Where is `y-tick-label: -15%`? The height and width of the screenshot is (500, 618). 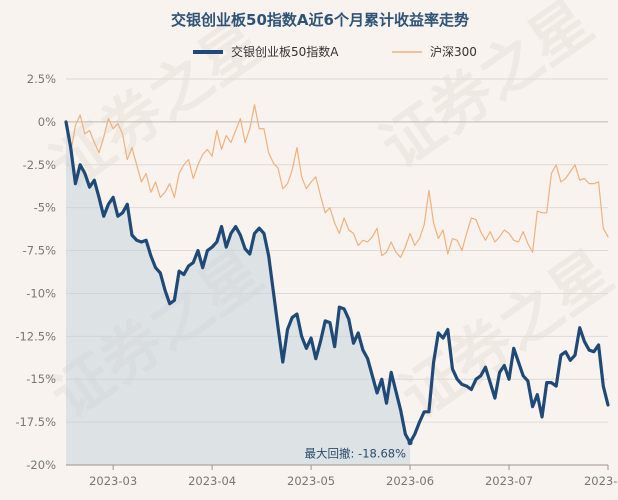
y-tick-label: -15% is located at coordinates (41, 379).